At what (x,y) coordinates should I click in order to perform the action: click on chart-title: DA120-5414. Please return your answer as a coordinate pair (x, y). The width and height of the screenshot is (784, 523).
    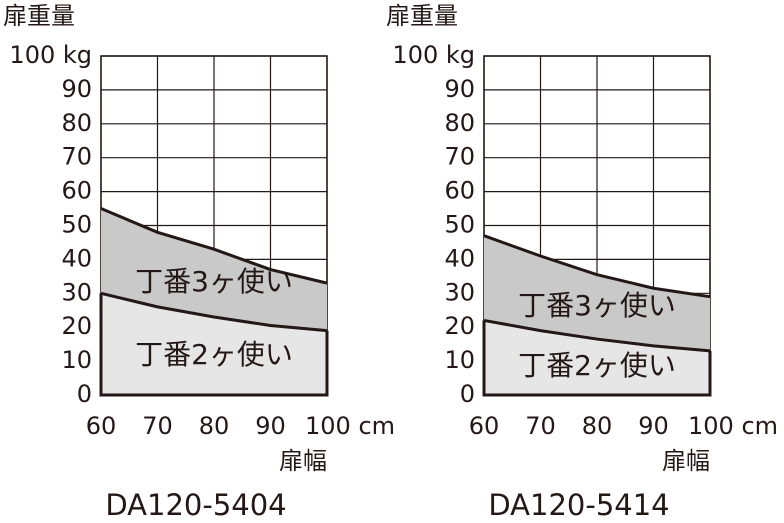
    Looking at the image, I should click on (578, 505).